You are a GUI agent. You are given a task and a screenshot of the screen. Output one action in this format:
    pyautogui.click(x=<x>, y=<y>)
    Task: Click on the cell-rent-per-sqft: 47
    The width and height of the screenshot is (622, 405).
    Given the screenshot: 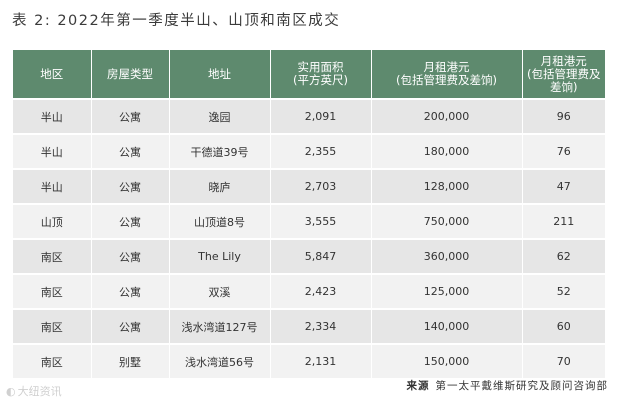 What is the action you would take?
    pyautogui.click(x=563, y=186)
    